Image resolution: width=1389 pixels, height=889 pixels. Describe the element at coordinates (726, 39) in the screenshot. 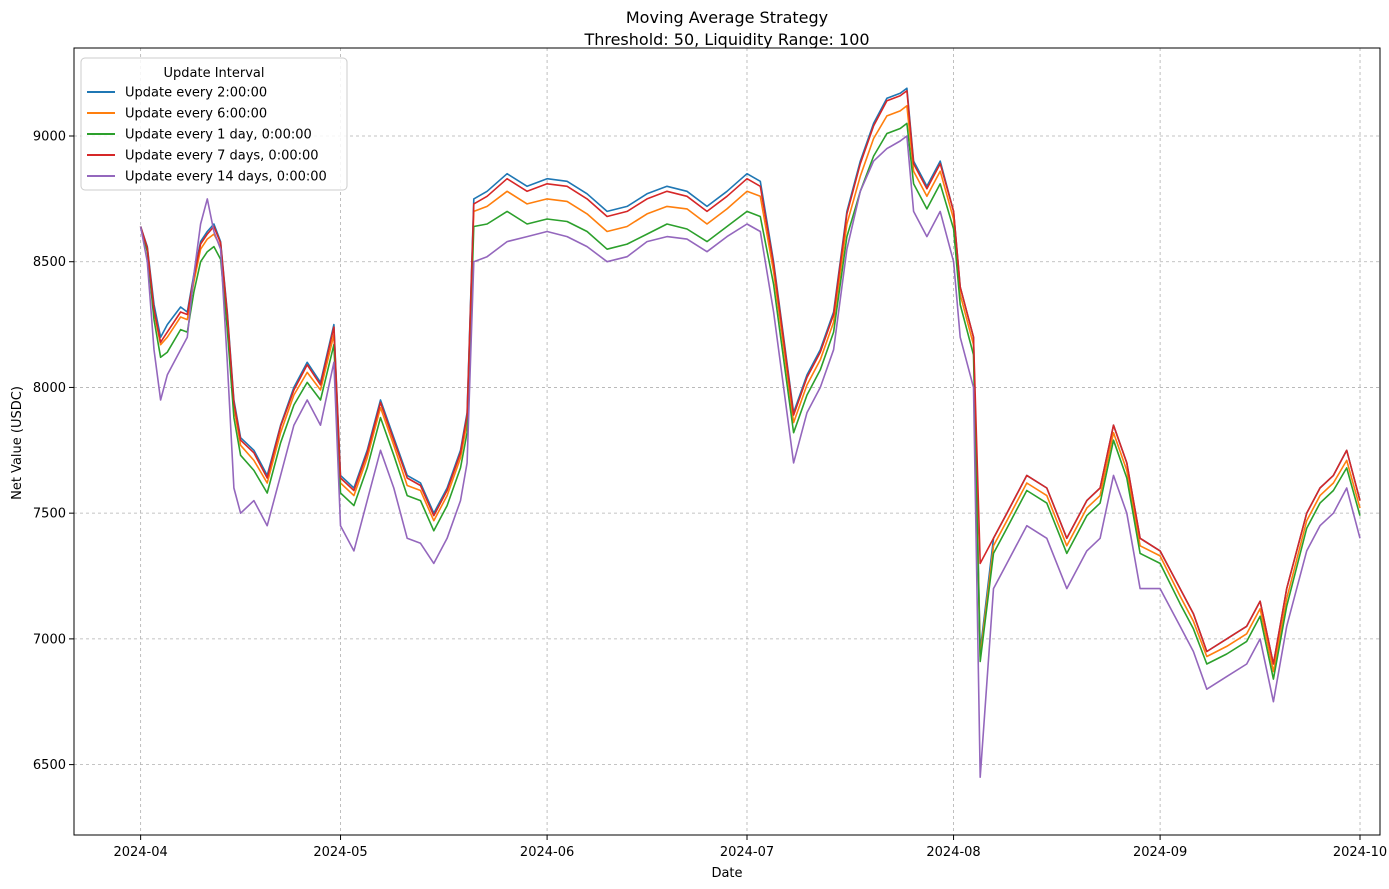

I see `chart-subtitle: Threshold: 50, Liquidity Range: 100` at that location.